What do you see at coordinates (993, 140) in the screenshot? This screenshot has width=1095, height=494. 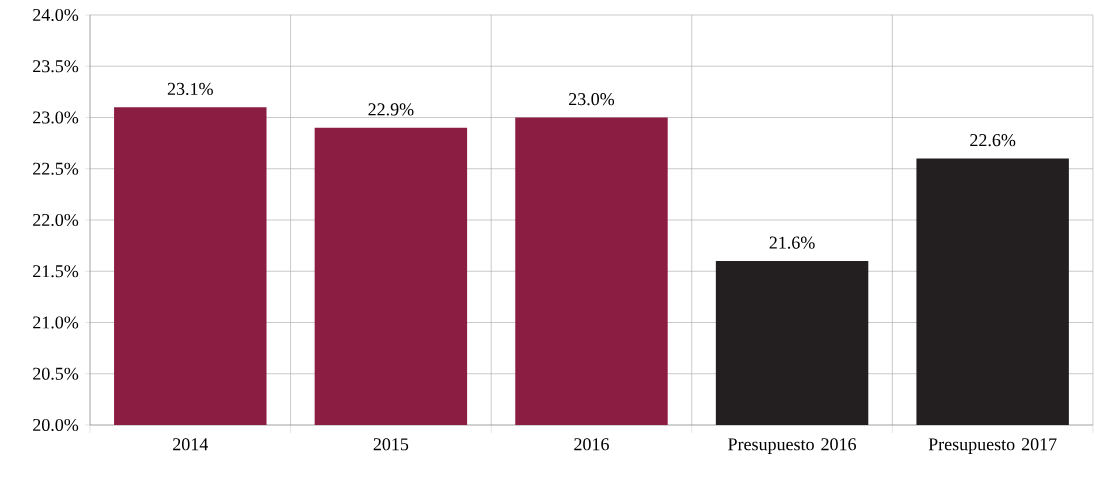 I see `data-label: 22.6%` at bounding box center [993, 140].